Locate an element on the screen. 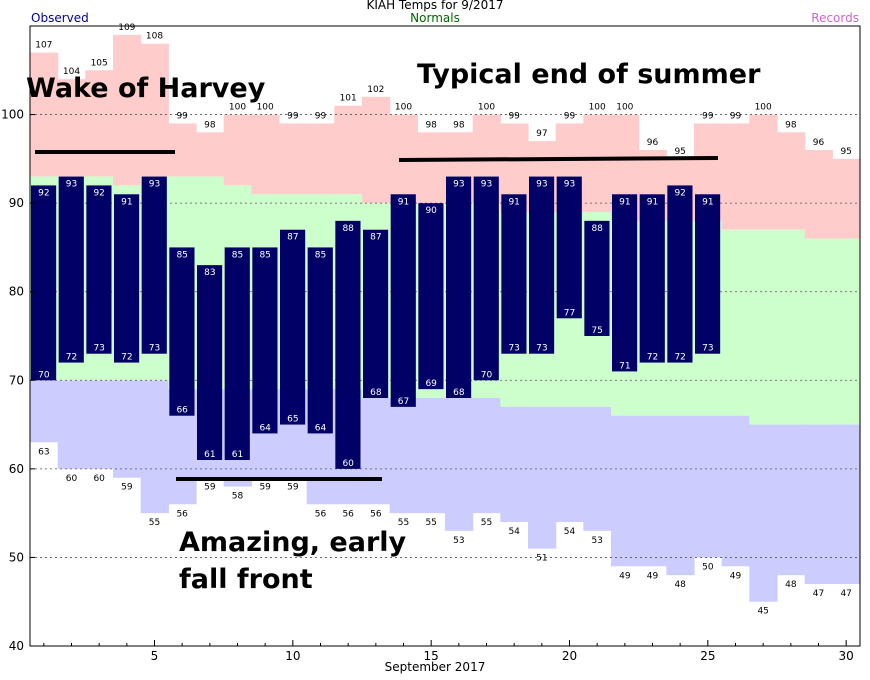 The image size is (870, 680). observed-low-label: 64 is located at coordinates (265, 428).